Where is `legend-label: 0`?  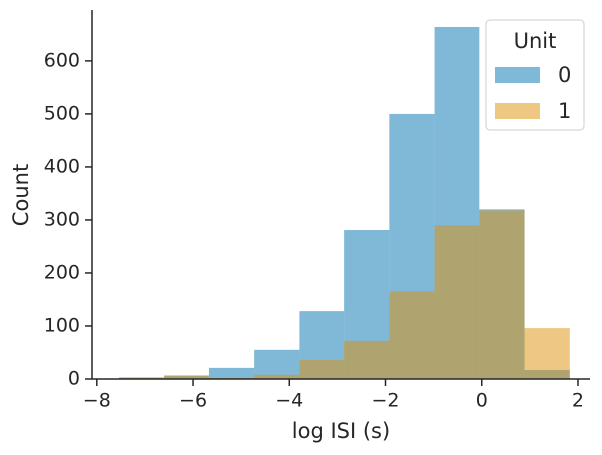
legend-label: 0 is located at coordinates (564, 75).